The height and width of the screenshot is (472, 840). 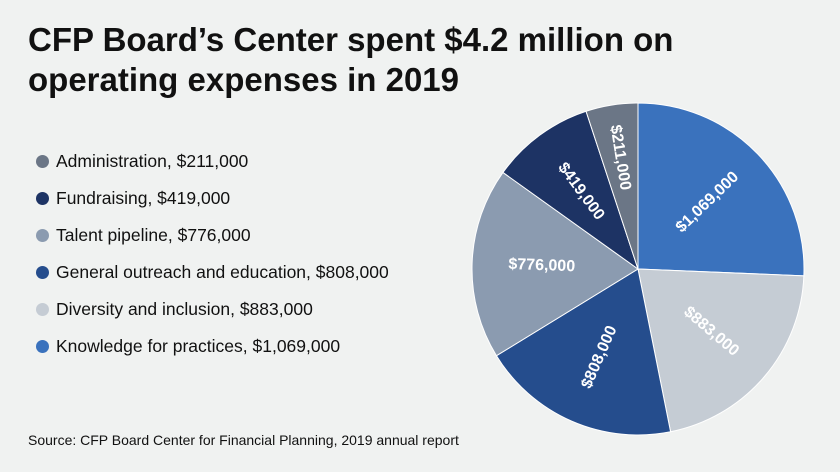 I want to click on legend-item-general-outreach: General outreach and education, $808,000, so click(x=212, y=272).